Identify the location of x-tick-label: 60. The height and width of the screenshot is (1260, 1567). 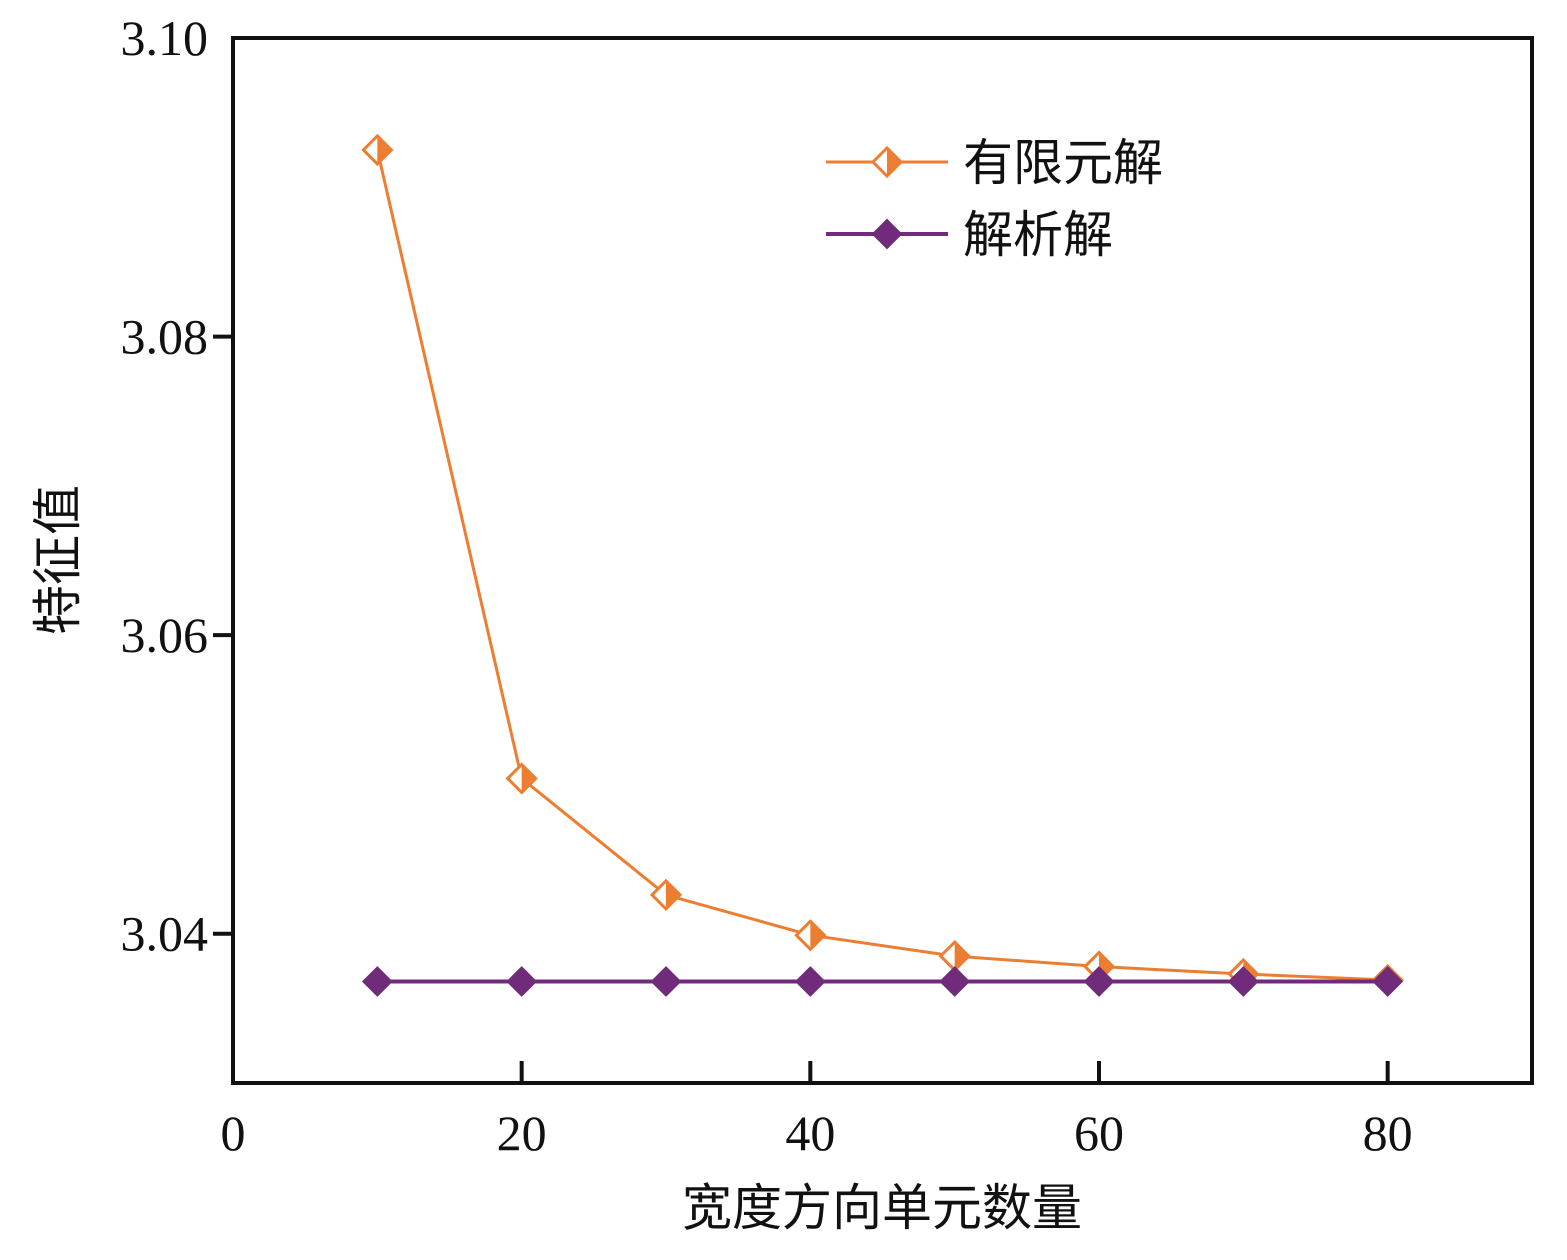
(1099, 1133).